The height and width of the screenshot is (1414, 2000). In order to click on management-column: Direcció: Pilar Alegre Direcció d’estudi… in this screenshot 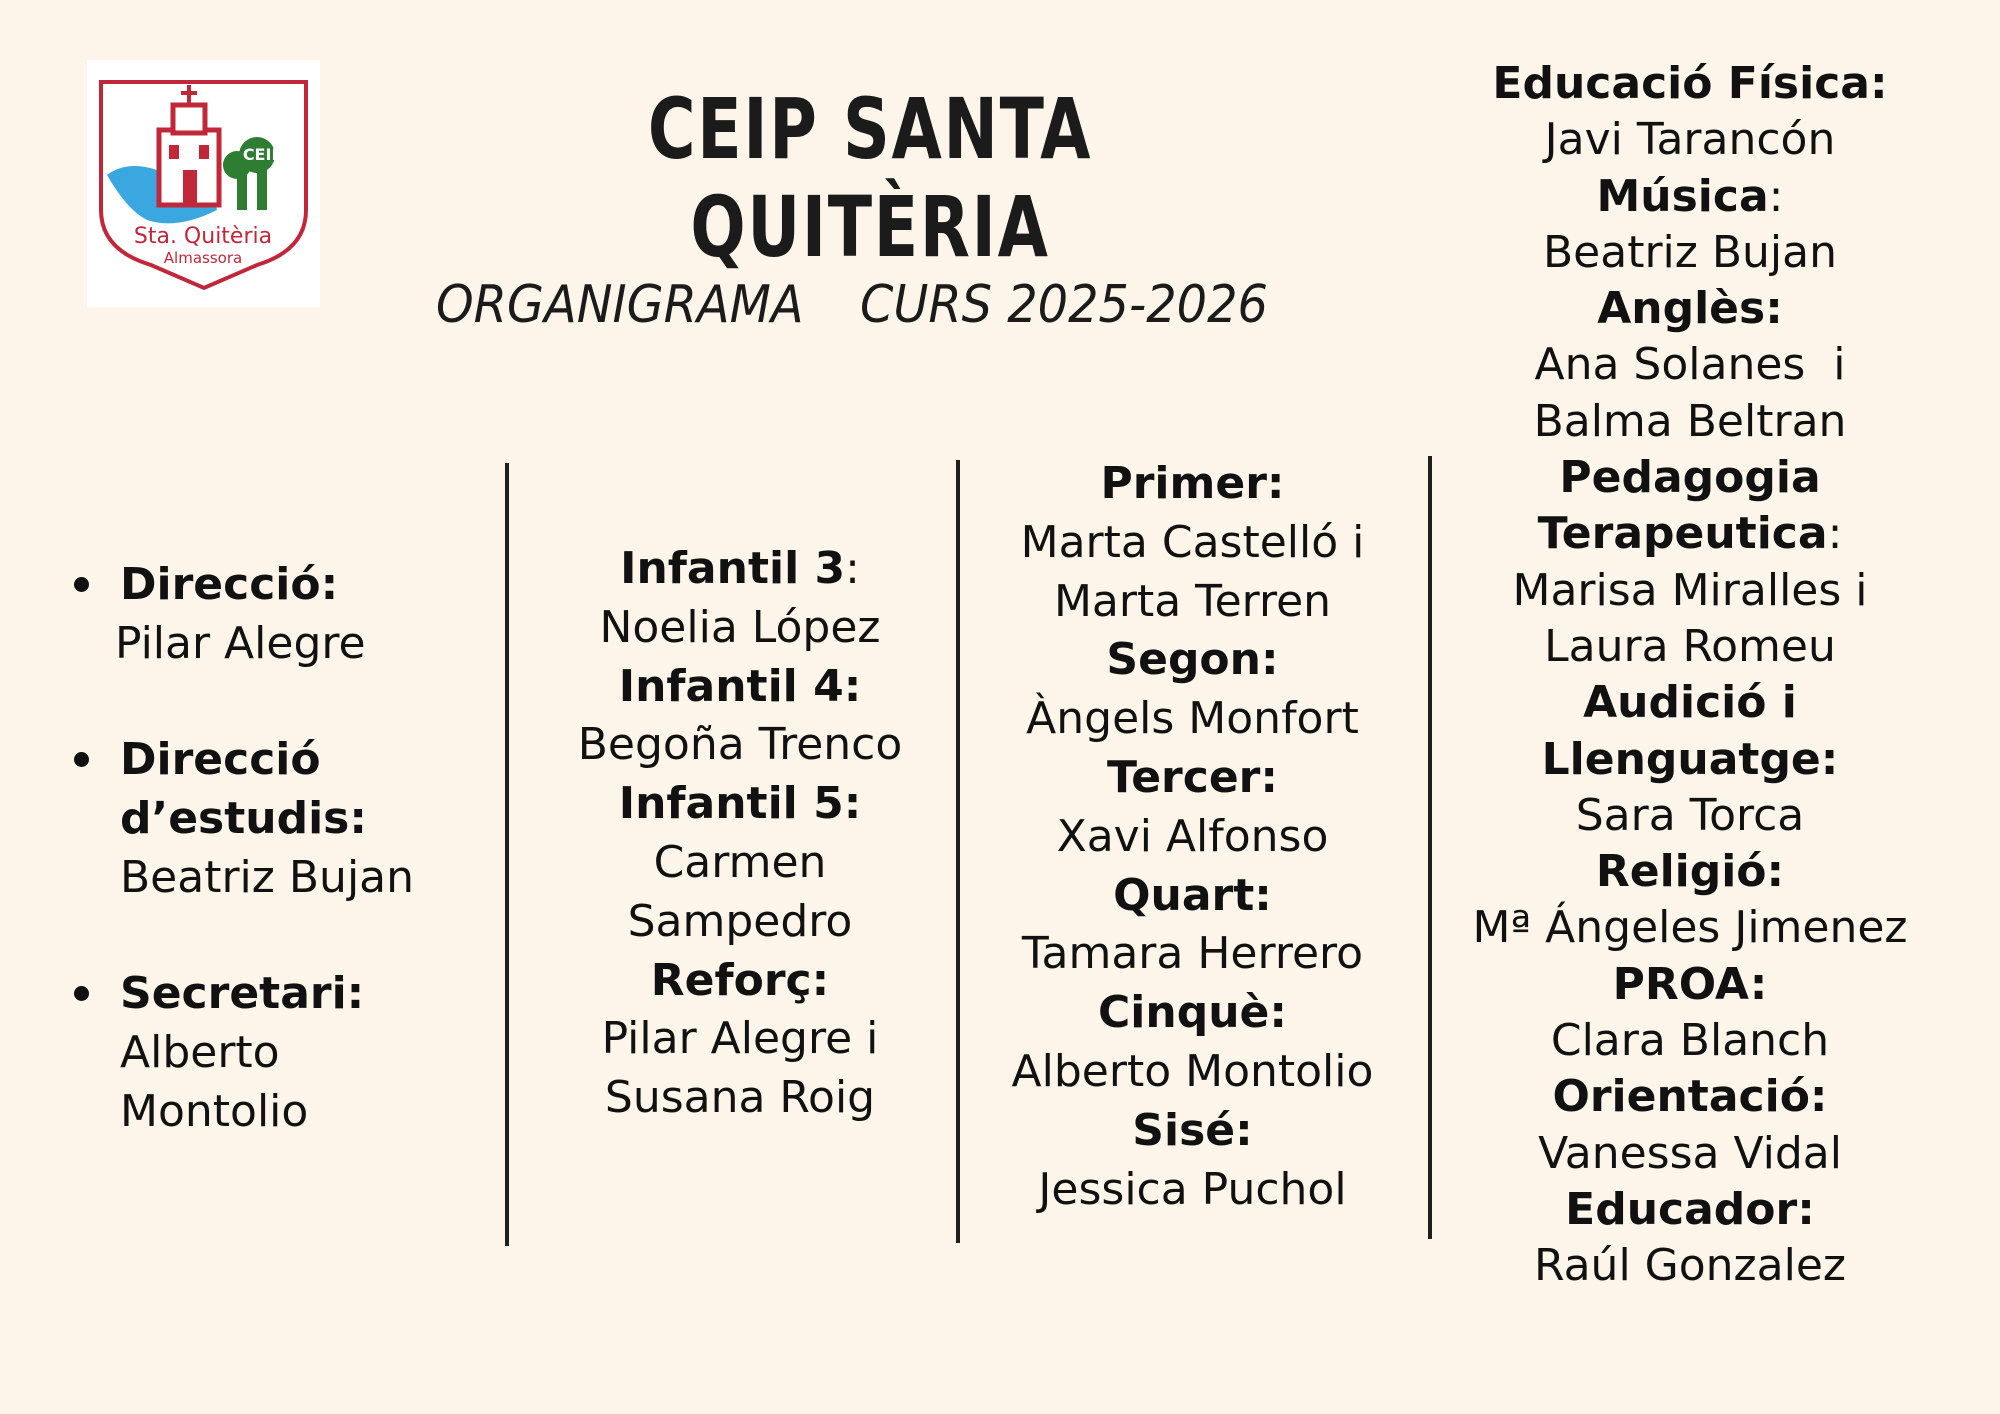, I will do `click(270, 876)`.